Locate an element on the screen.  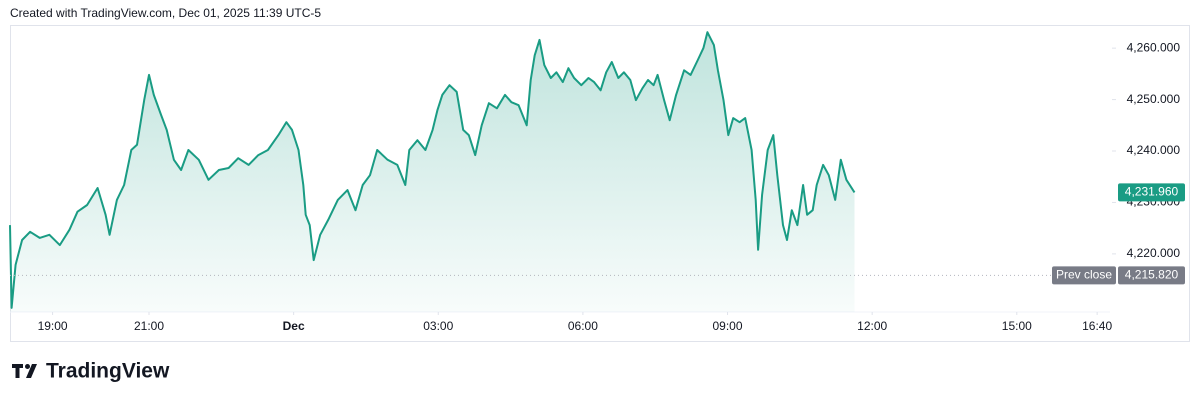
logo is located at coordinates (24, 371).